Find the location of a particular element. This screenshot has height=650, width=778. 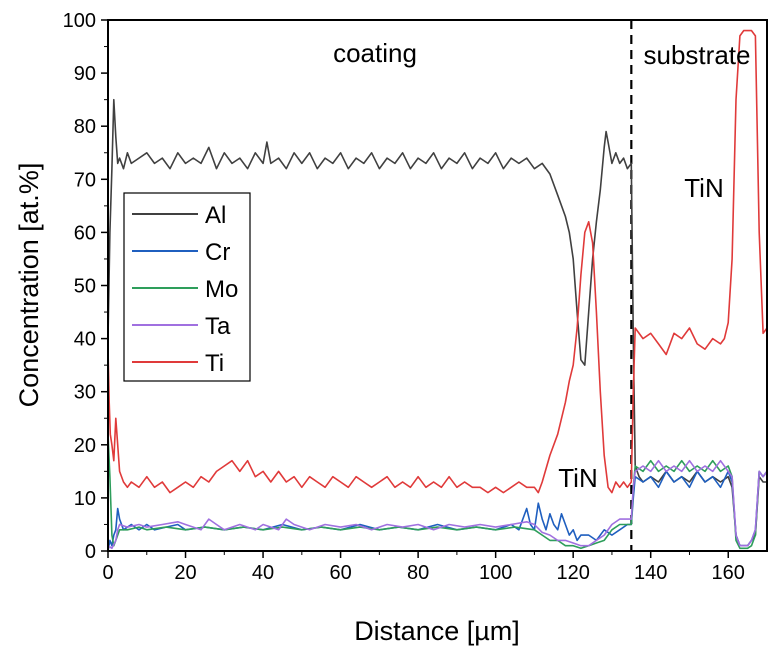

y-tick-label-80: 80 is located at coordinates (85, 127).